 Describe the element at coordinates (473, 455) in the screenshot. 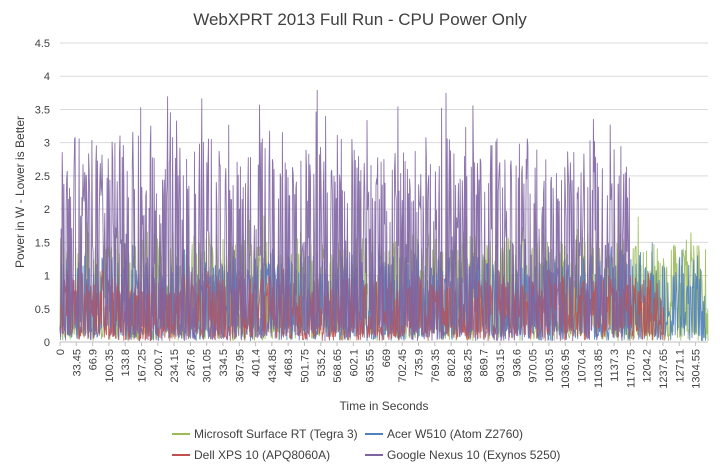

I see `legend-label: Google Nexus 10 (Exynos 5250)` at that location.